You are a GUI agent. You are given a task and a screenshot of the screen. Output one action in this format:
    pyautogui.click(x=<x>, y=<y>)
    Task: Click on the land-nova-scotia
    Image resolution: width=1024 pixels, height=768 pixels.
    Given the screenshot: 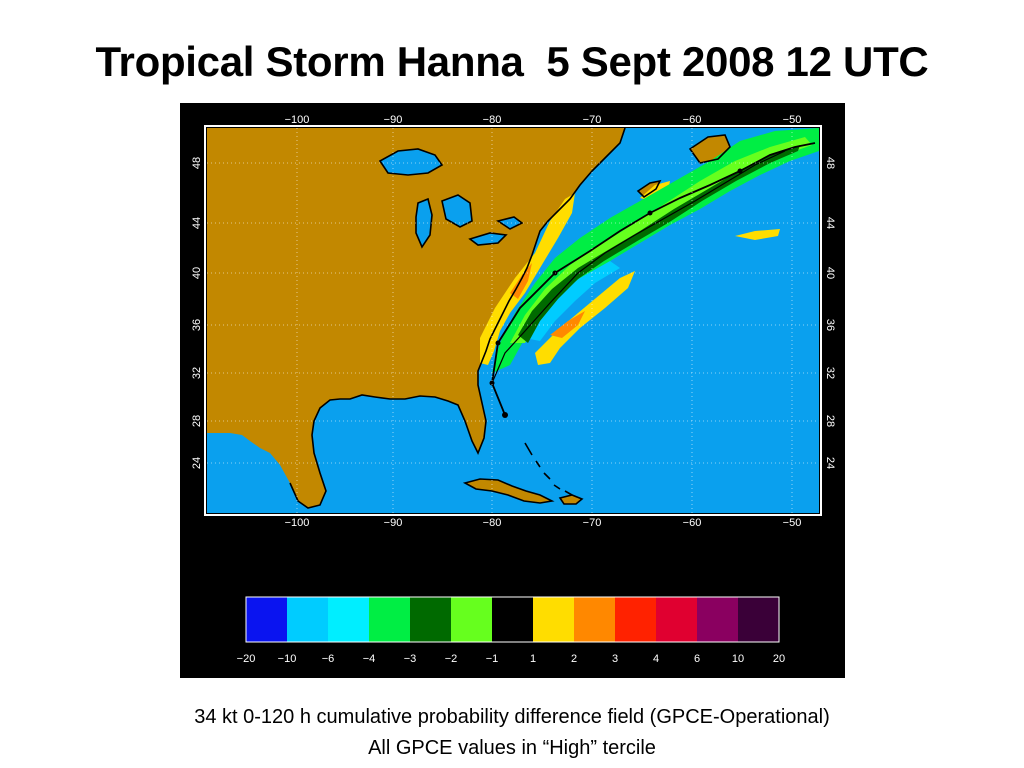 What is the action you would take?
    pyautogui.click(x=649, y=189)
    